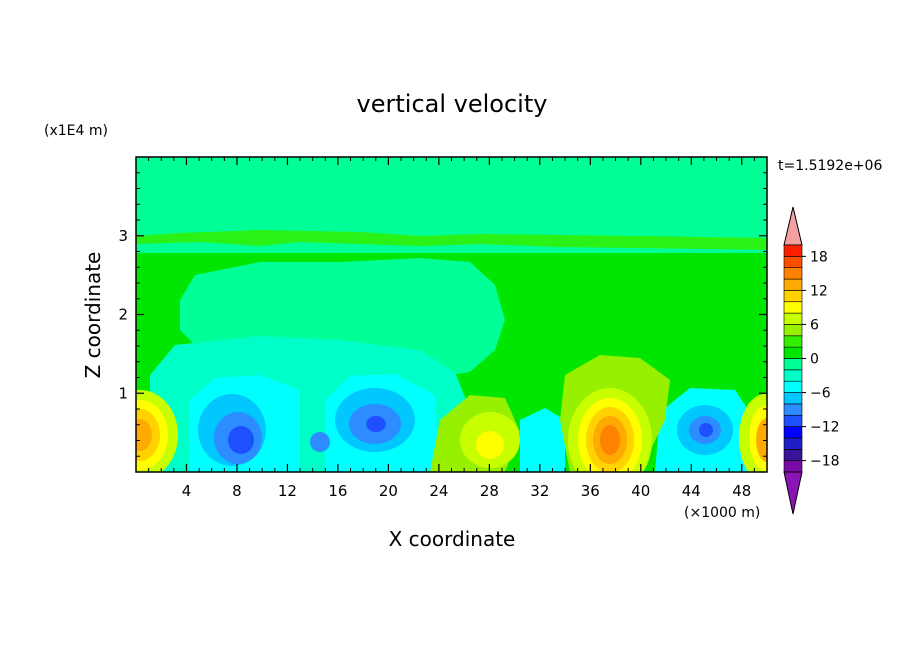 This screenshot has height=658, width=904. What do you see at coordinates (438, 491) in the screenshot?
I see `x-tick-label: 24` at bounding box center [438, 491].